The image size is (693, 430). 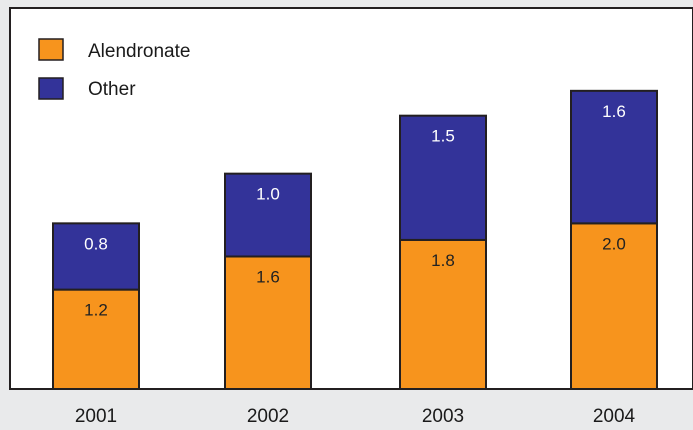 I want to click on bar-other-2001, so click(x=96, y=256).